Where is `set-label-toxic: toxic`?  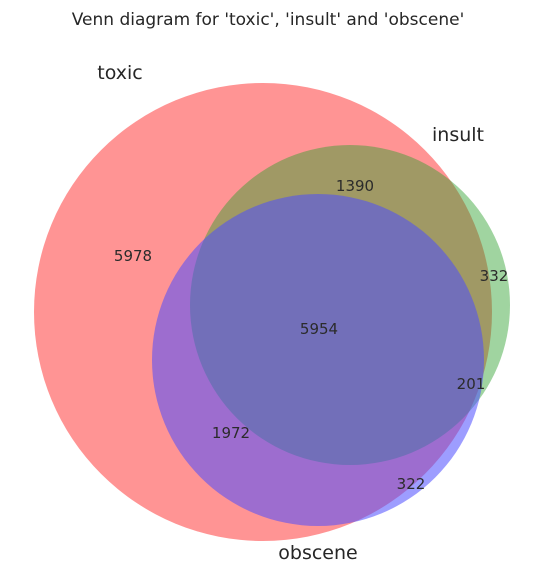 set-label-toxic: toxic is located at coordinates (119, 73).